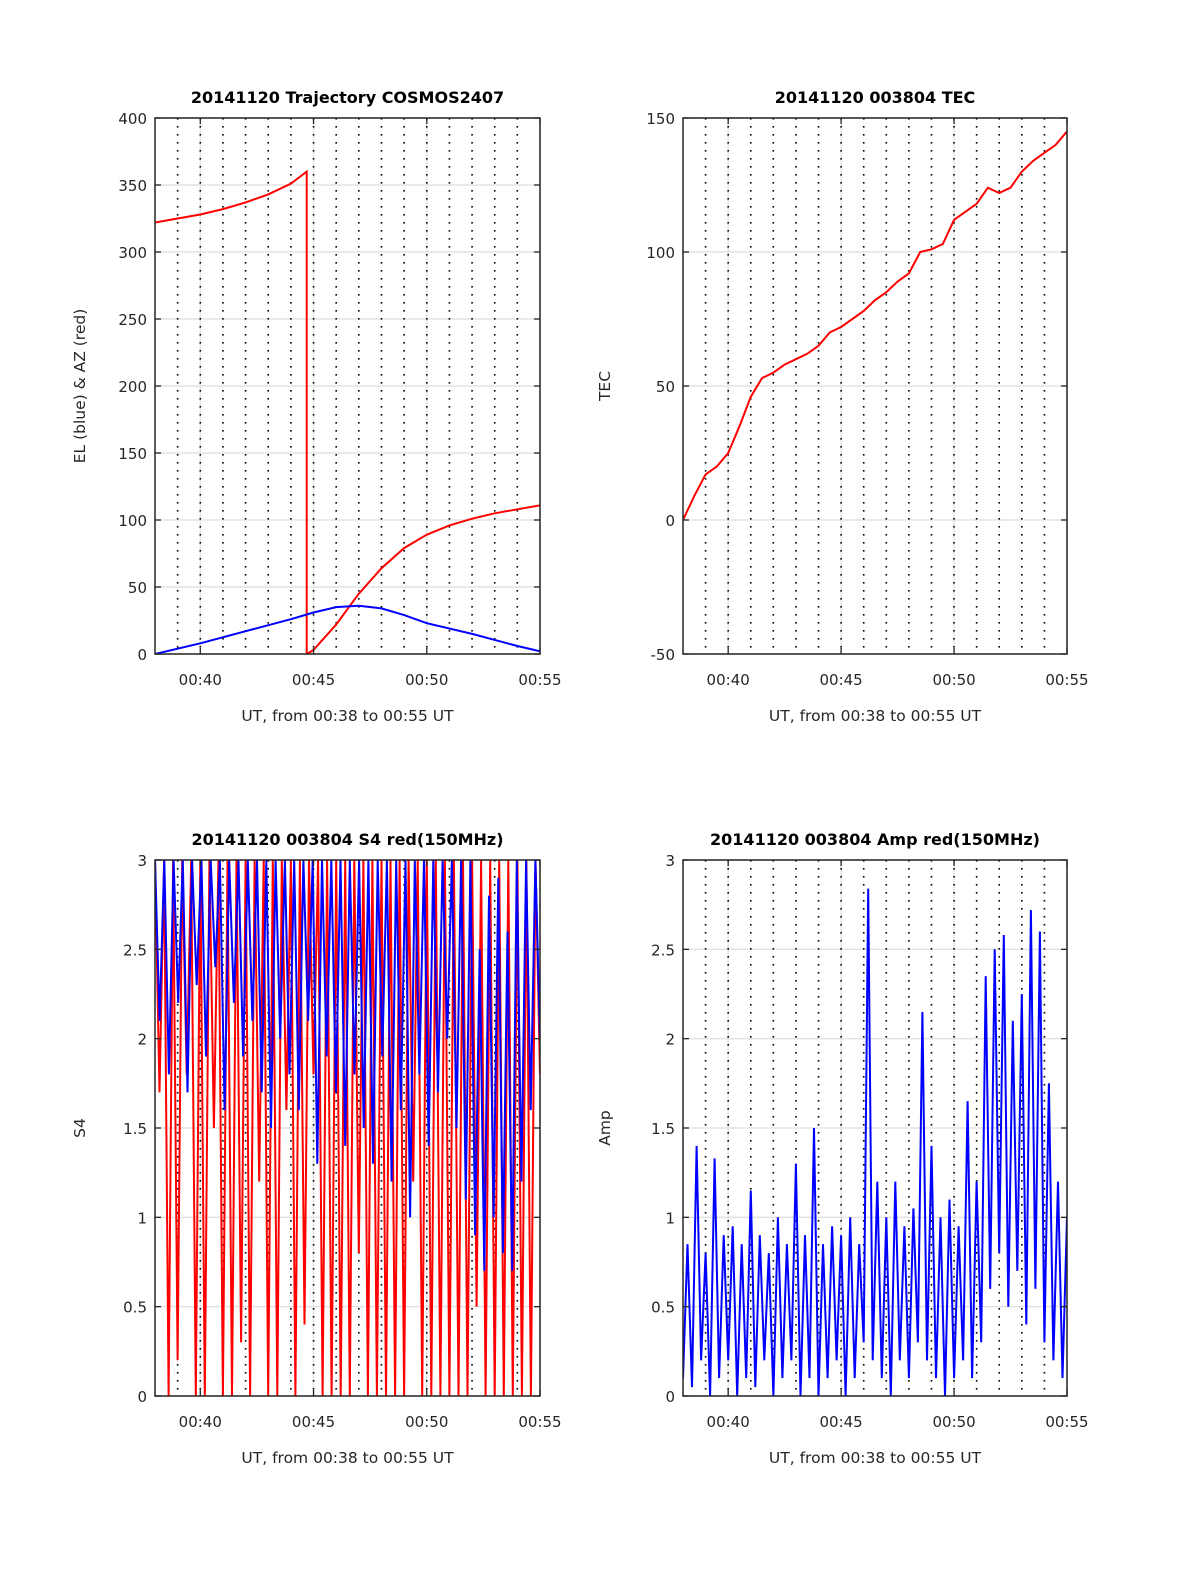 The width and height of the screenshot is (1200, 1575). What do you see at coordinates (132, 320) in the screenshot?
I see `y-tick-label: 250` at bounding box center [132, 320].